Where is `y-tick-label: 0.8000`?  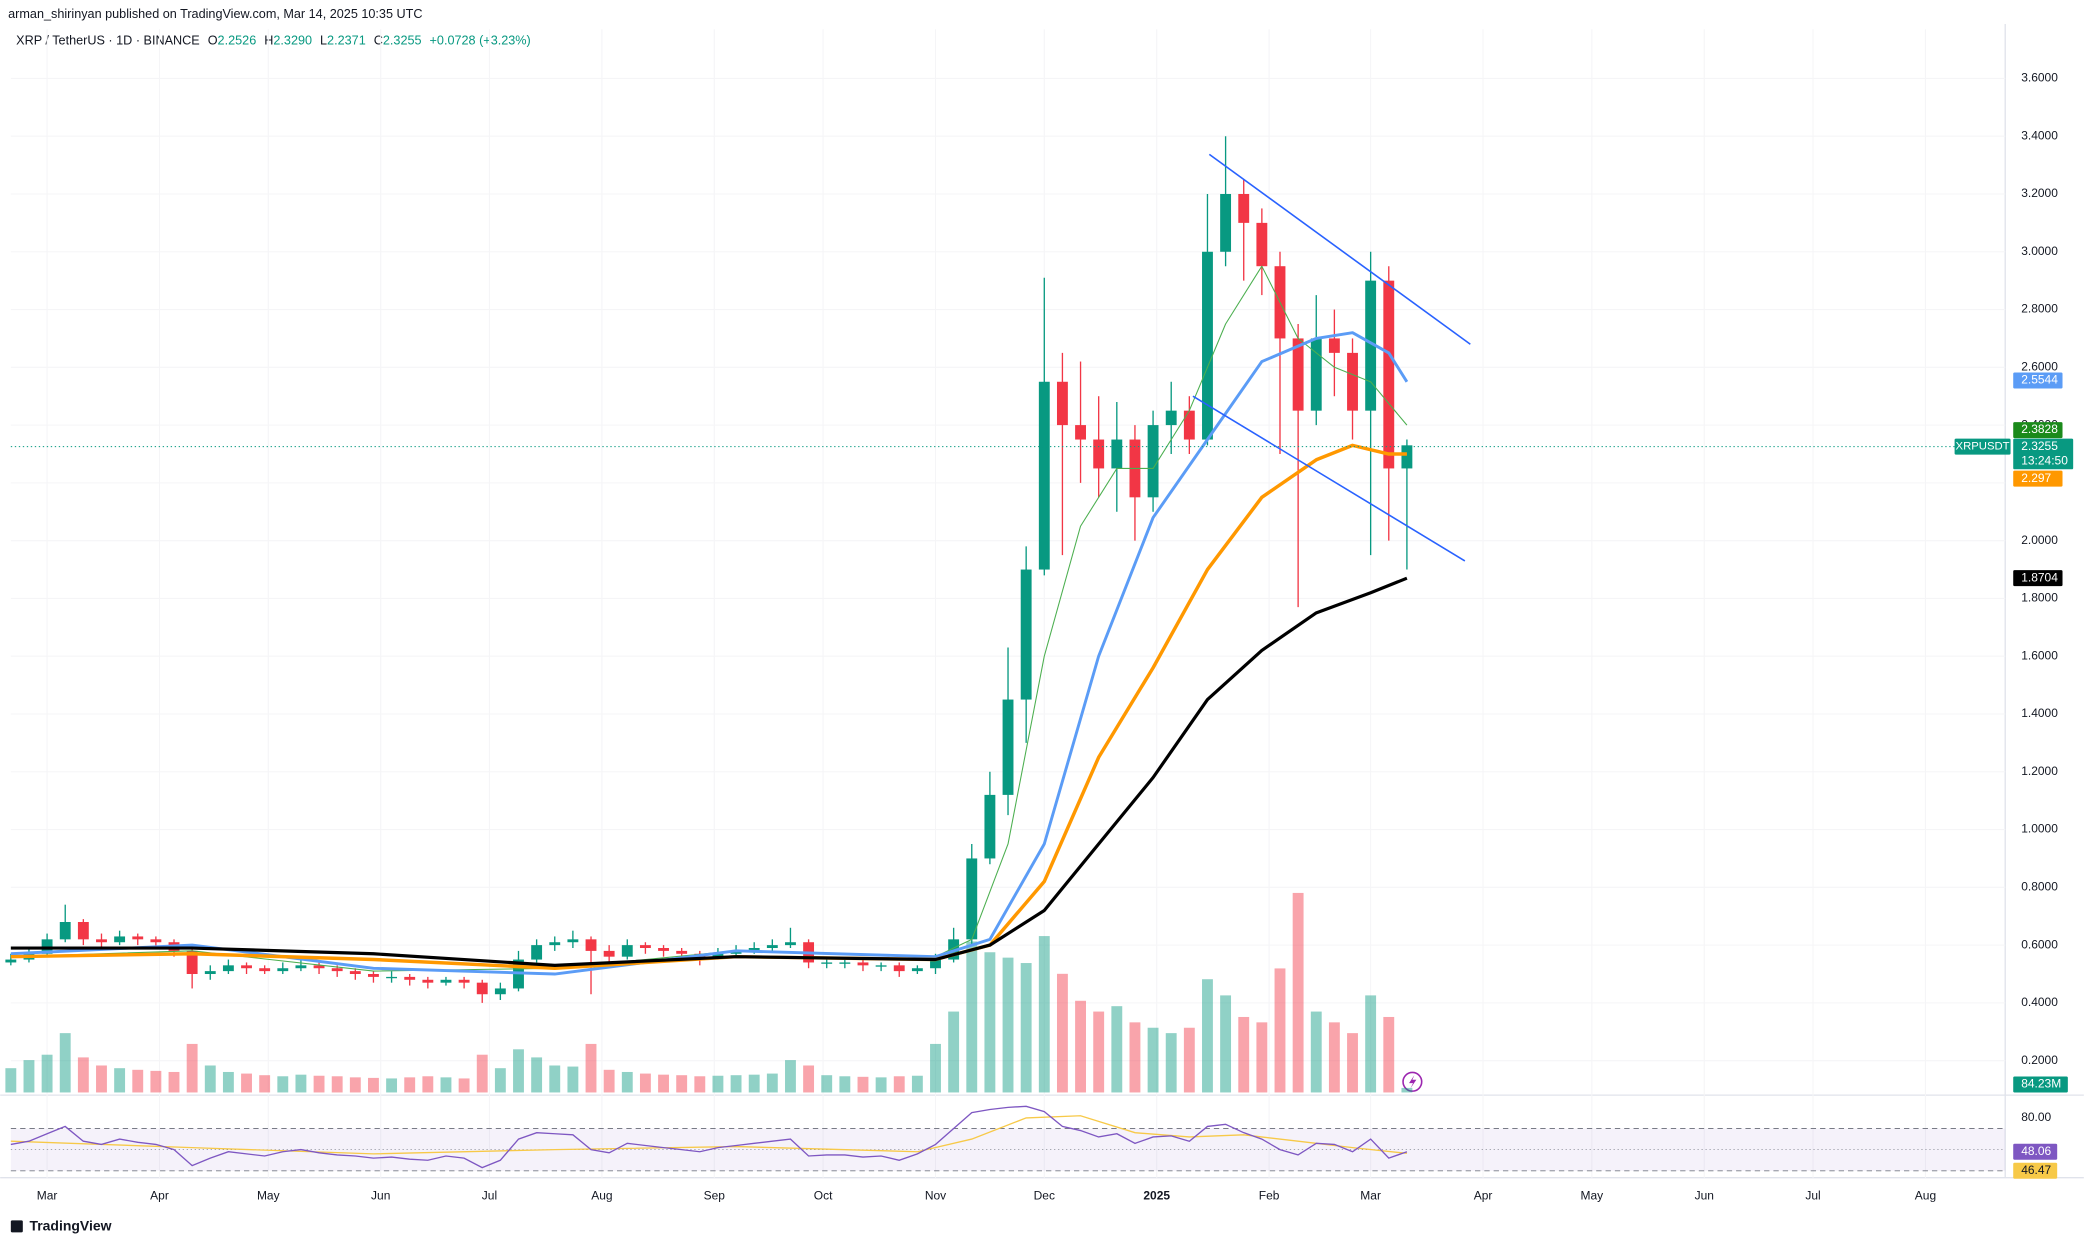
y-tick-label: 0.8000 is located at coordinates (2039, 887).